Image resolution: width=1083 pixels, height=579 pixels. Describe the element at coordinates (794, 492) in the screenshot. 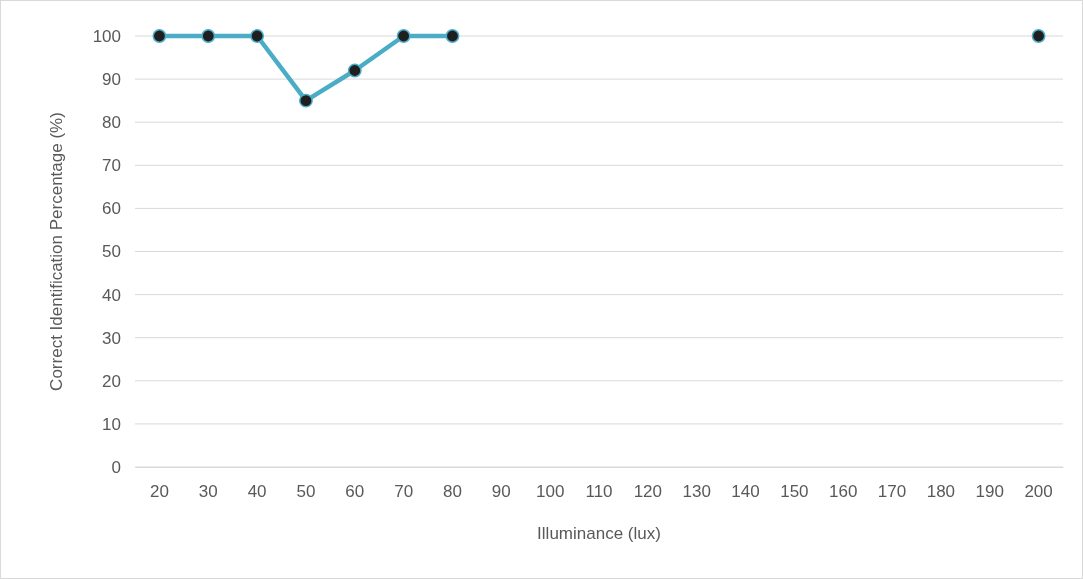

I see `x-tick-label: 150` at that location.